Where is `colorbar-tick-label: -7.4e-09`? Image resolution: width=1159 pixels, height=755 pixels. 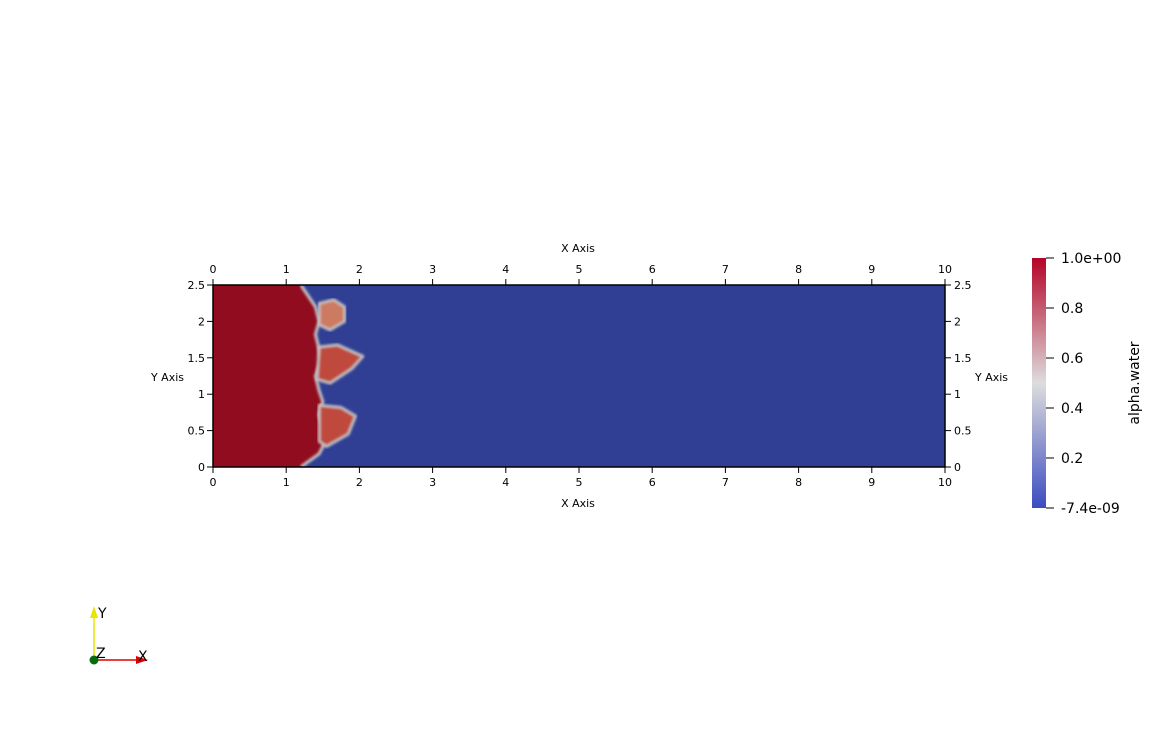
colorbar-tick-label: -7.4e-09 is located at coordinates (1090, 509).